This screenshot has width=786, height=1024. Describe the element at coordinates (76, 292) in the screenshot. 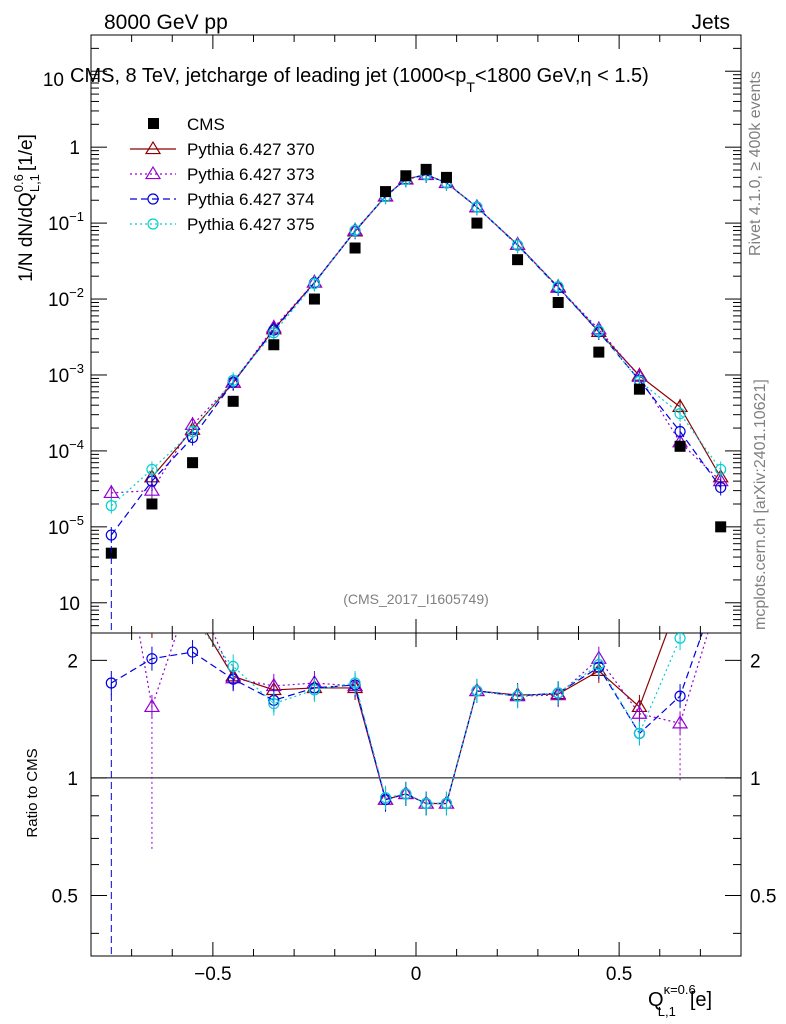

I see `y-tick-exponent: −2` at that location.